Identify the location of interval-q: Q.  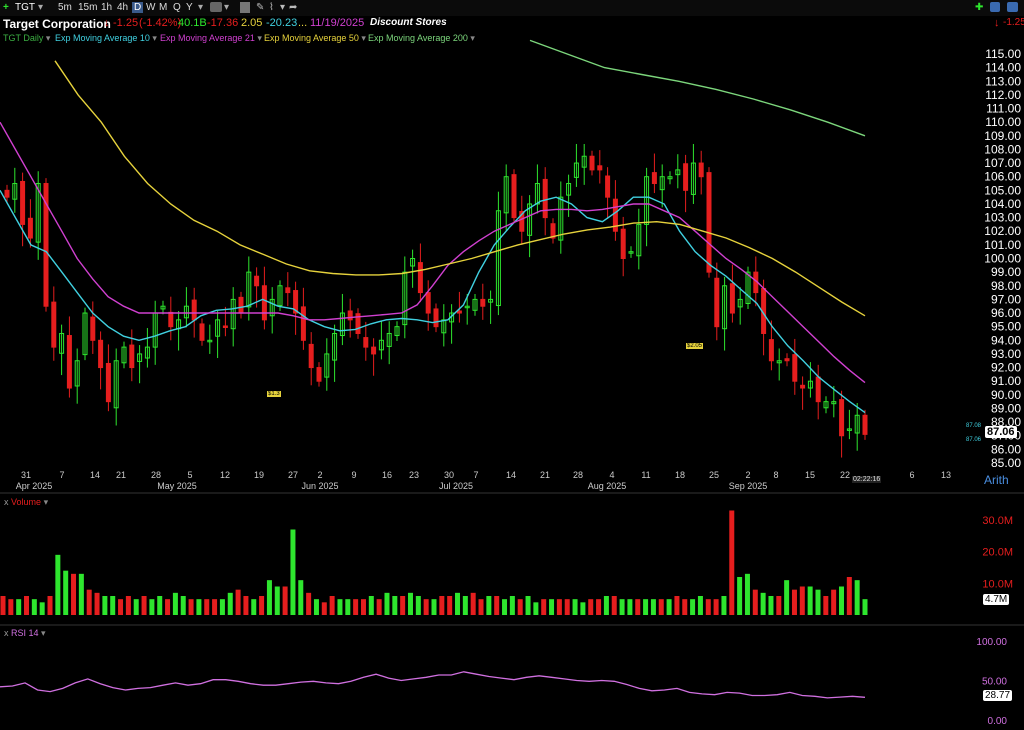
(177, 7).